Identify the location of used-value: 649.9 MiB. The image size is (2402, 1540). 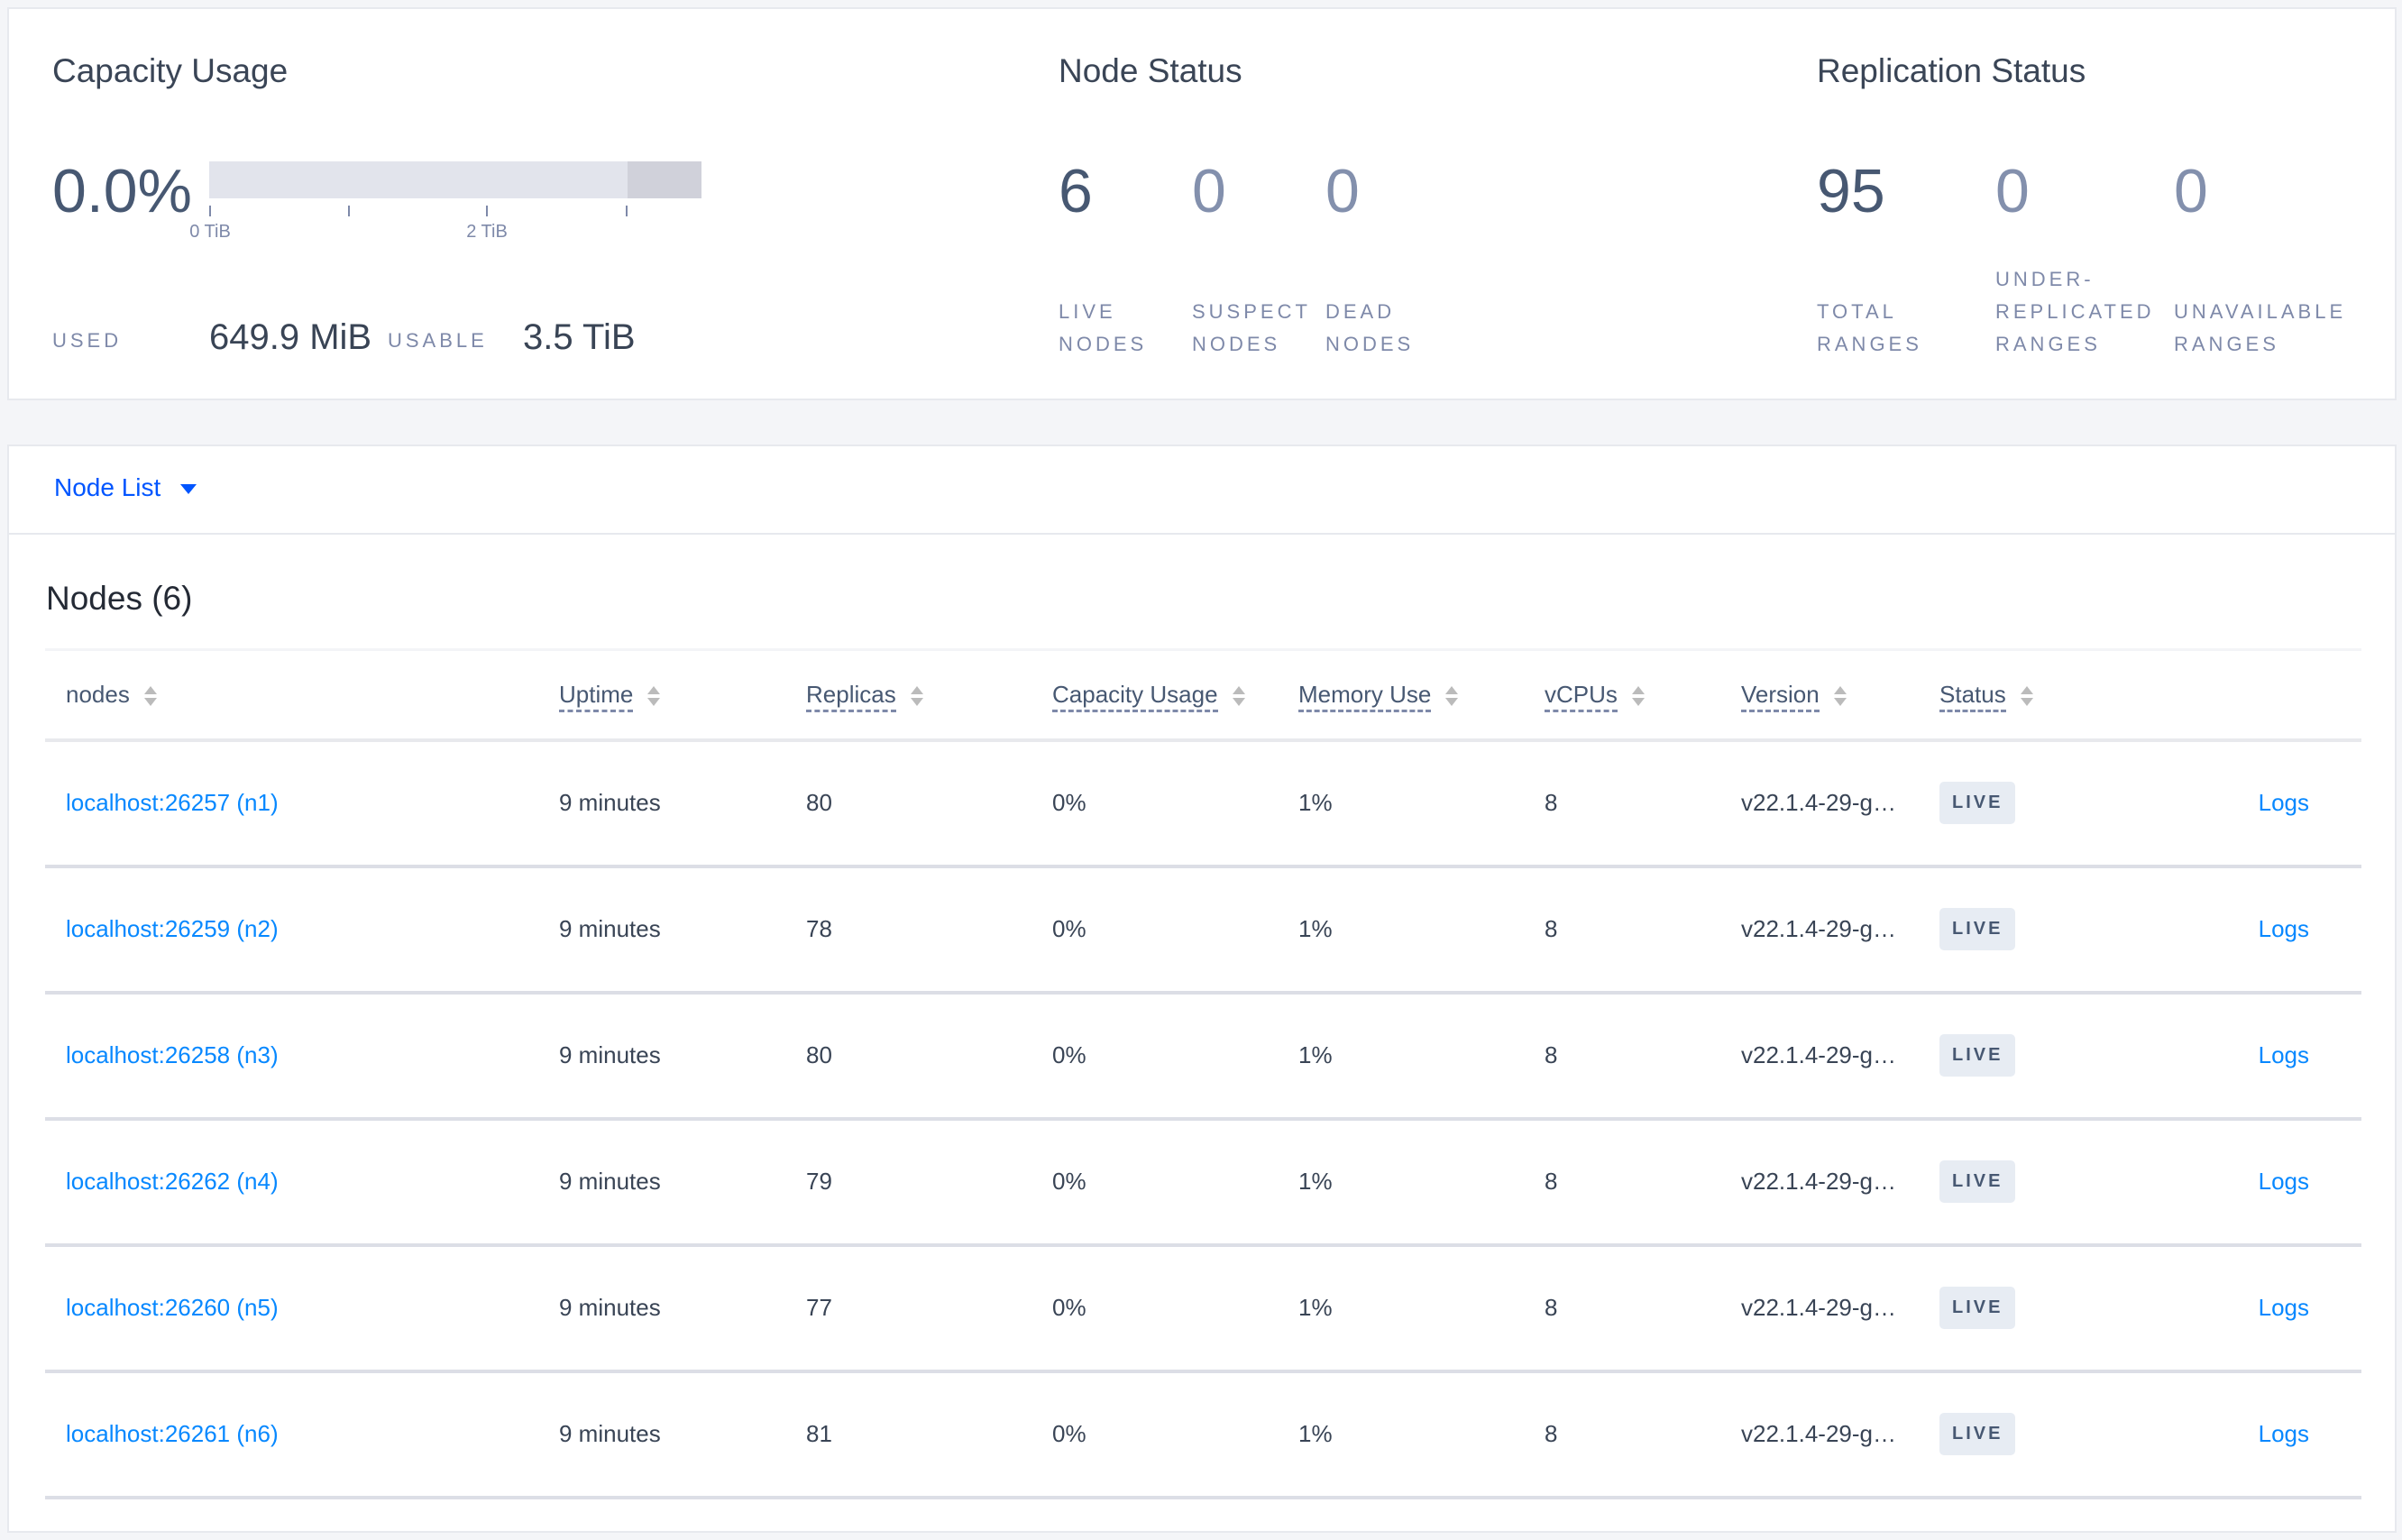
(290, 337).